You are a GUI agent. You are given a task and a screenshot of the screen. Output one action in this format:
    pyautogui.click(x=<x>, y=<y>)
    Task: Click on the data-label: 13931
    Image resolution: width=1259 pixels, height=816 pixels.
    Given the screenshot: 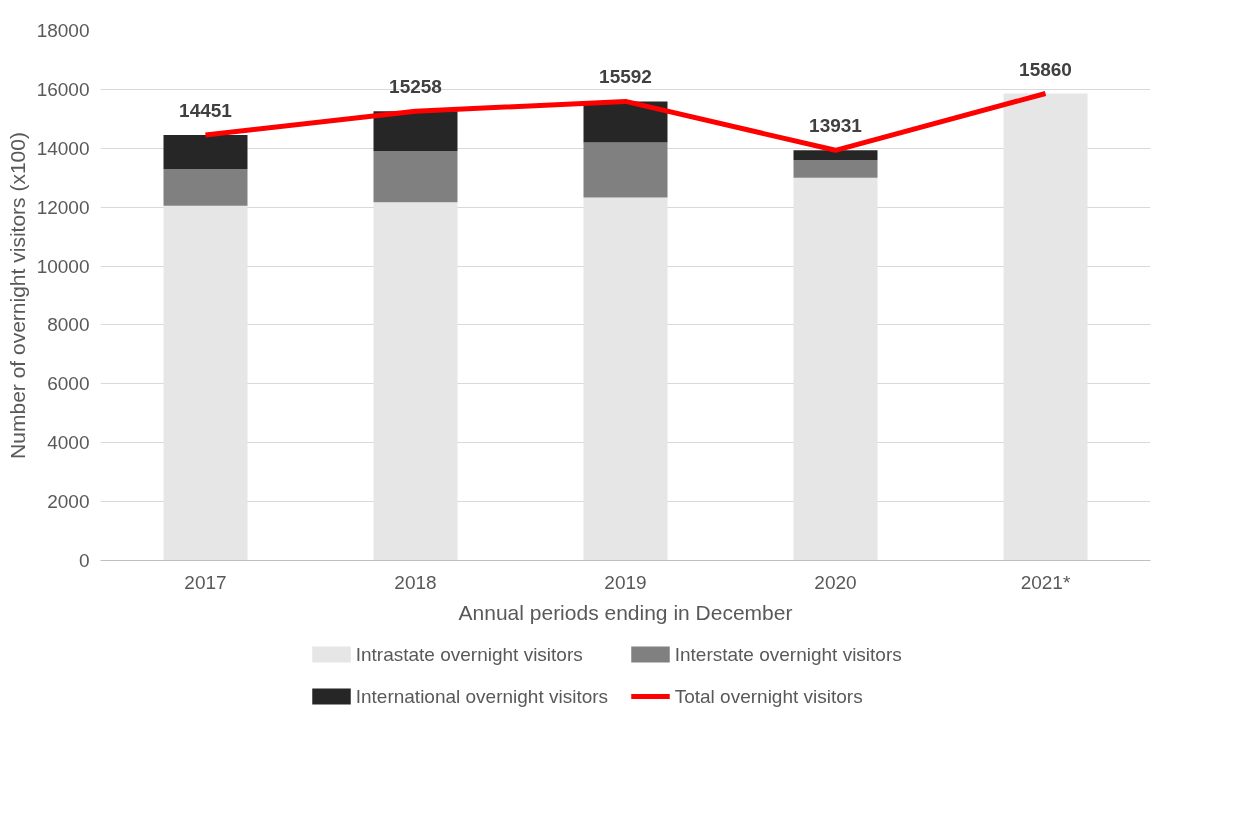 What is the action you would take?
    pyautogui.click(x=836, y=126)
    